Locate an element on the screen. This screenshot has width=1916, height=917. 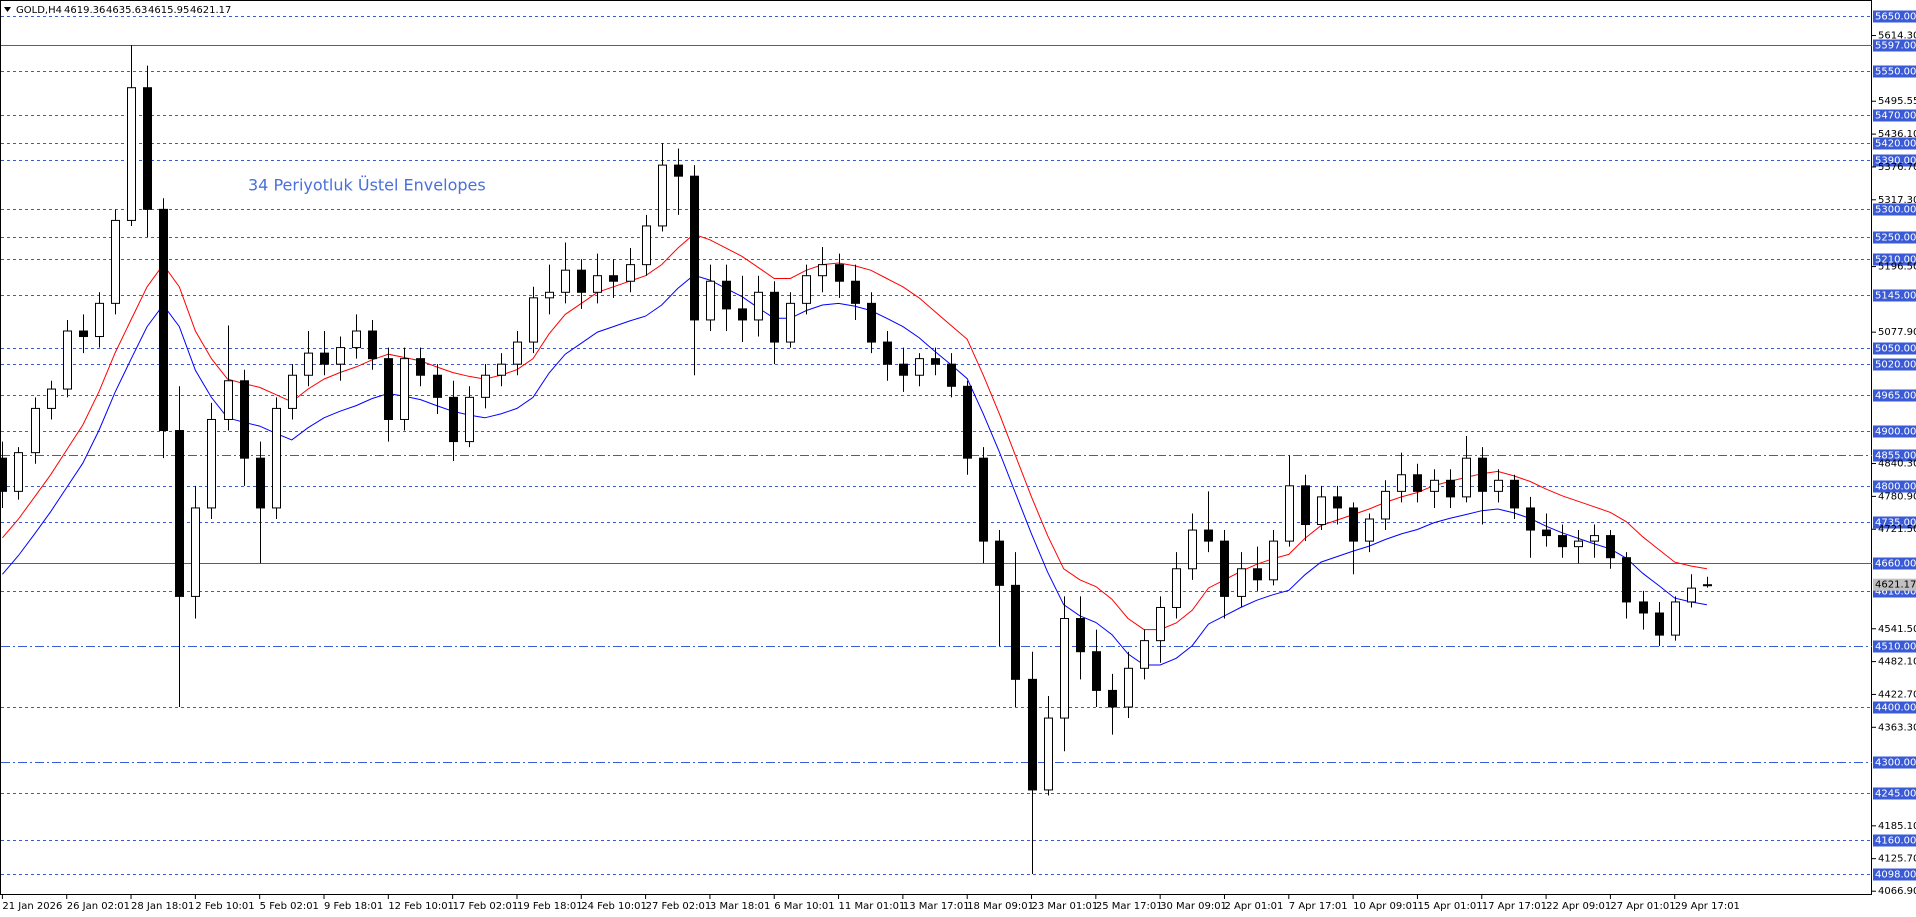
level-label: 5650.00 is located at coordinates (1895, 17).